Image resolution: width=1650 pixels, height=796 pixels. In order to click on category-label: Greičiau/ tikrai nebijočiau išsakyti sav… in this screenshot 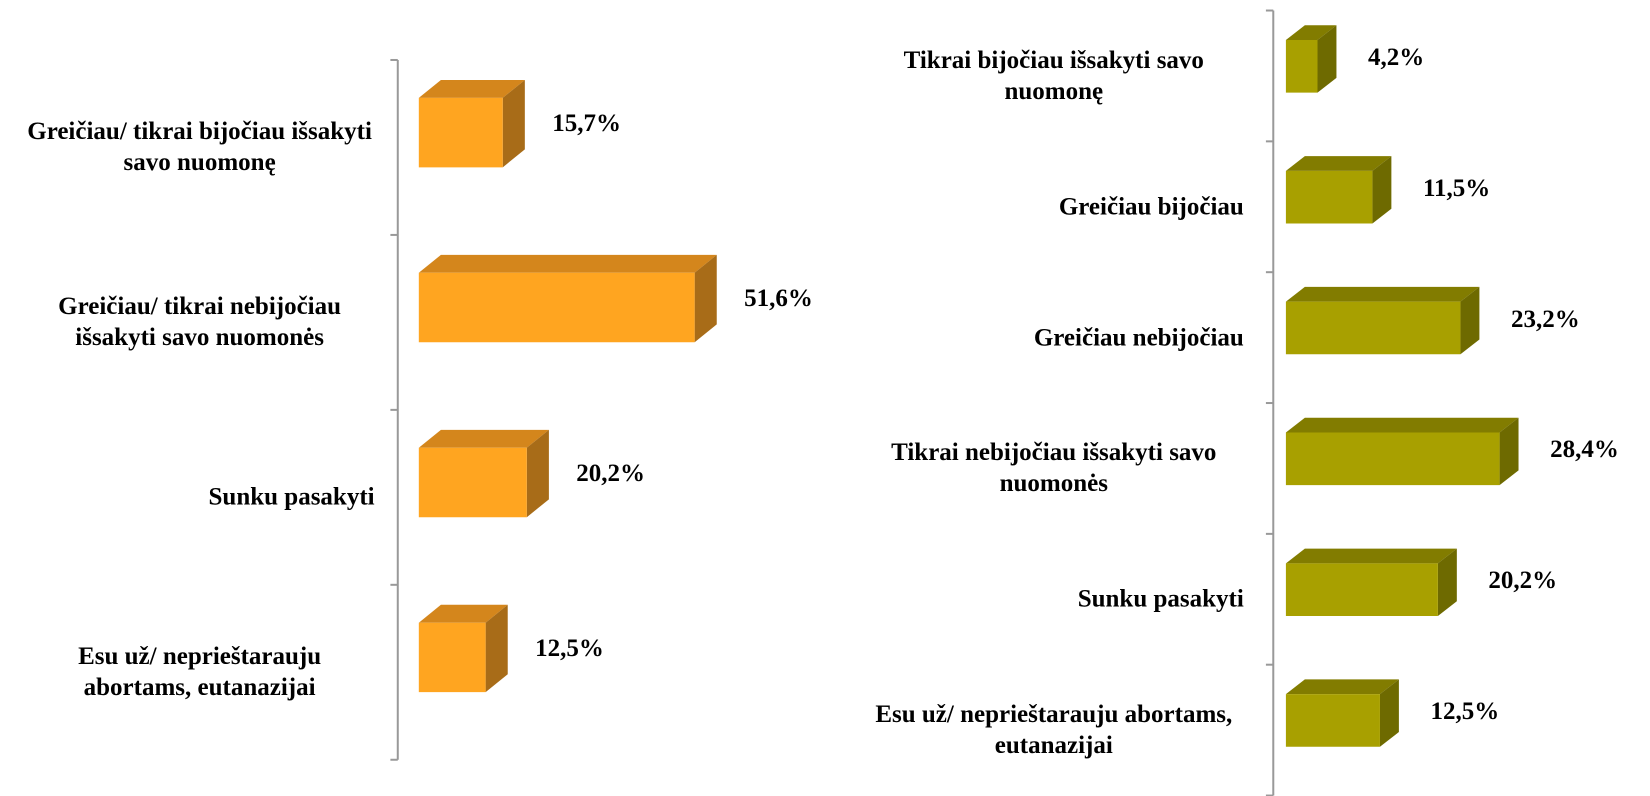, I will do `click(187, 322)`.